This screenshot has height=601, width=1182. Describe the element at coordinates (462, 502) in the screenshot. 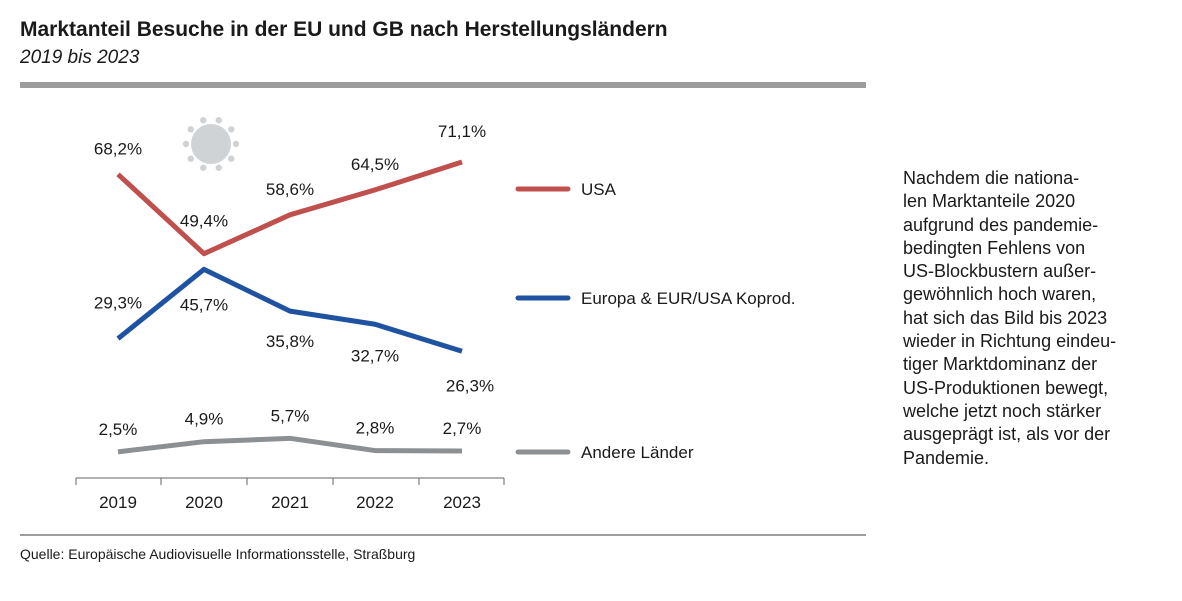

I see `x-tick-label: 2023` at that location.